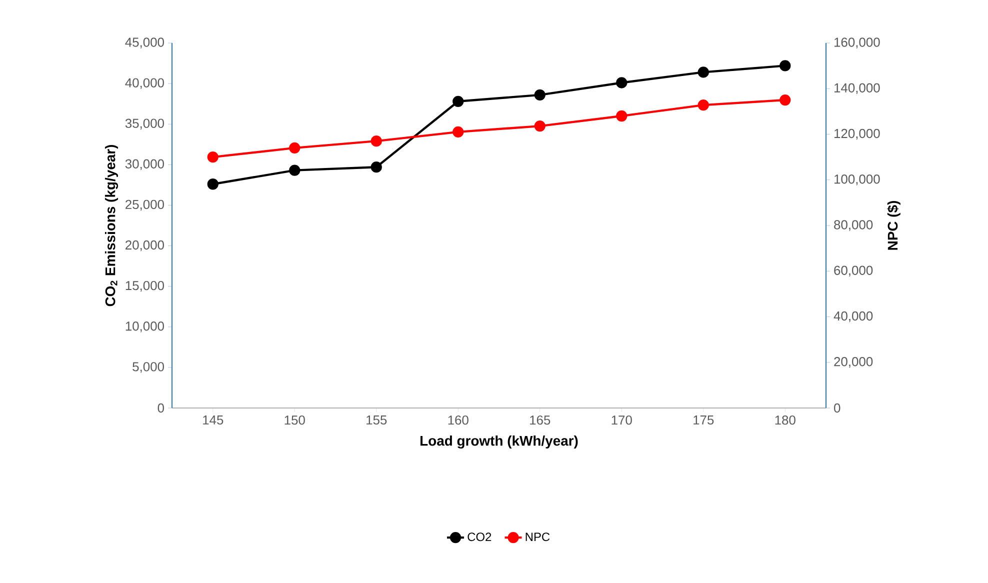 This screenshot has width=988, height=583. Describe the element at coordinates (622, 420) in the screenshot. I see `x-tick-label: 170` at that location.